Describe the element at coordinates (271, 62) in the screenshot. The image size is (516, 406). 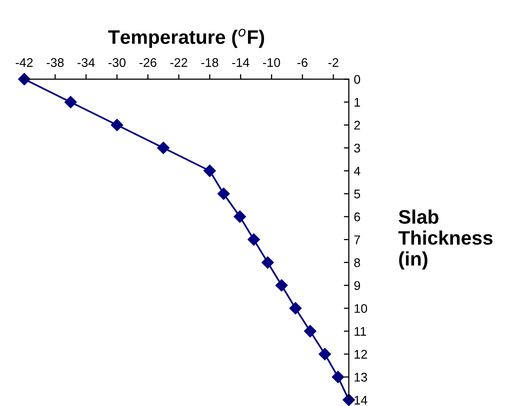
I see `x-tick-label: -10` at that location.